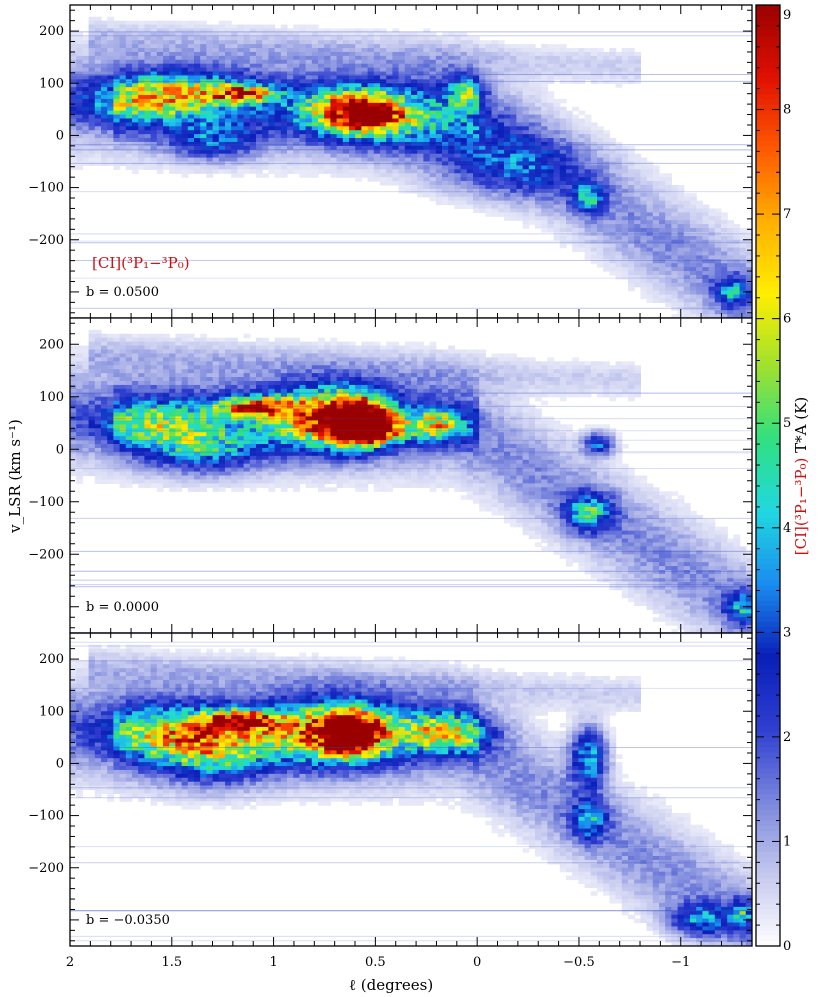  Describe the element at coordinates (680, 962) in the screenshot. I see `x-tick-label: −1` at that location.